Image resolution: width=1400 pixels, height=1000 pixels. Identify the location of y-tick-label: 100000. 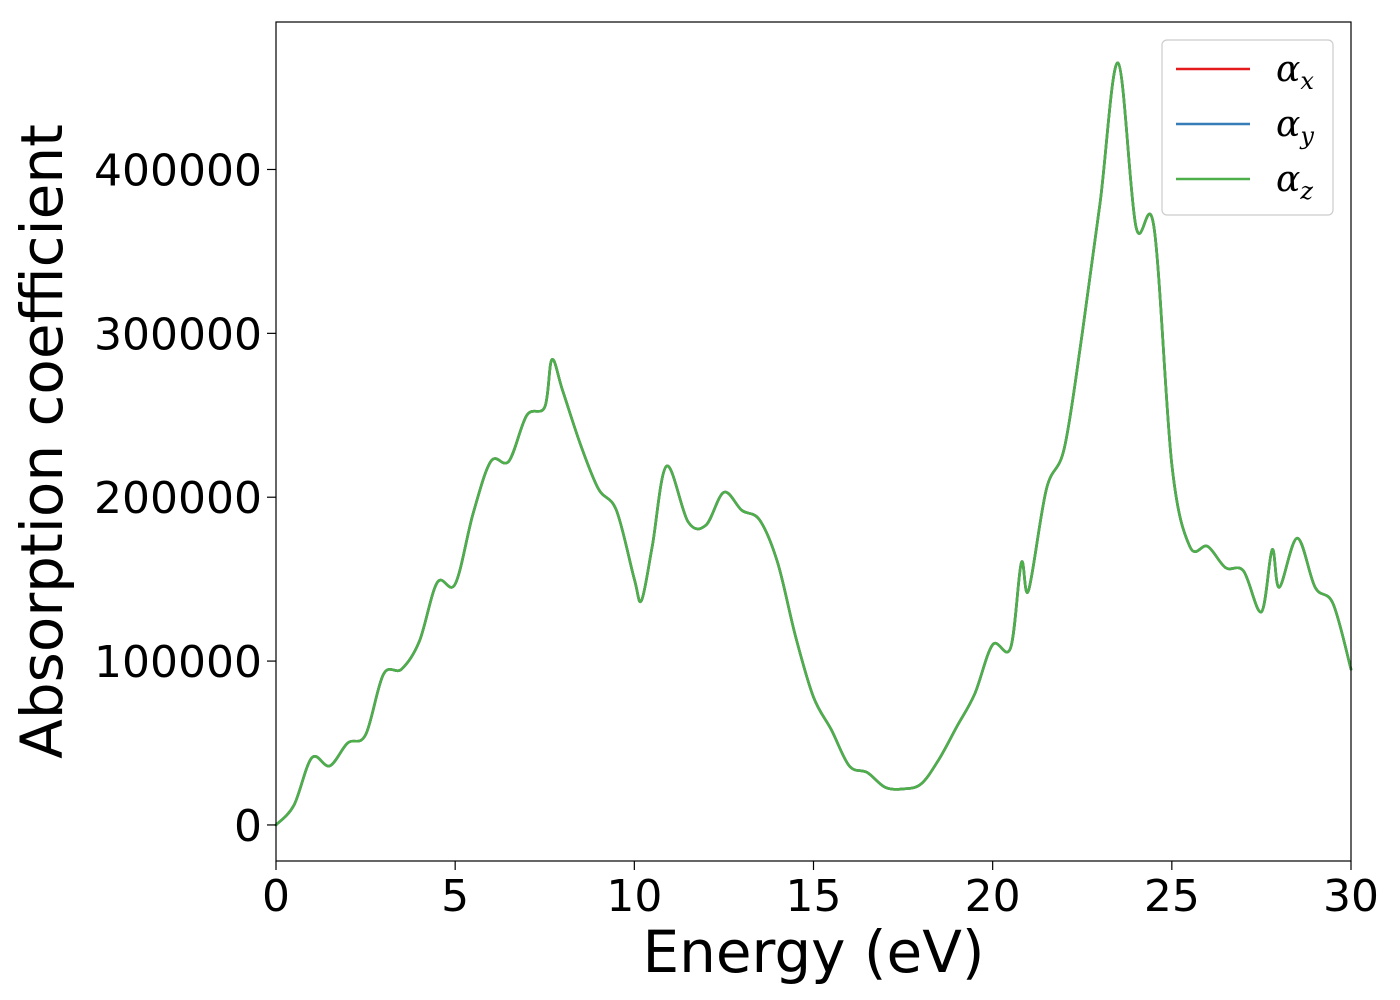
(178, 662).